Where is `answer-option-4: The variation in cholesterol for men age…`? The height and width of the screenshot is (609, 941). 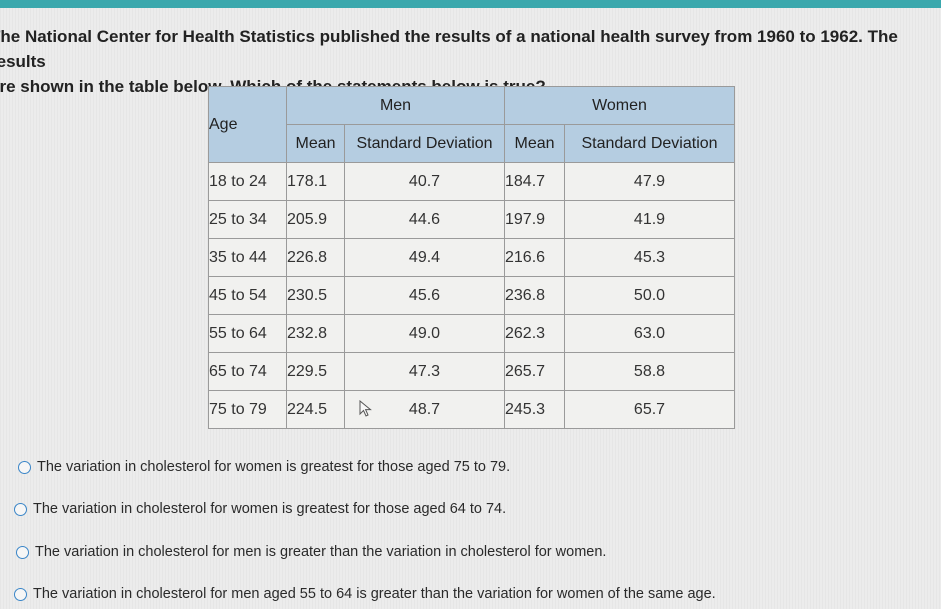 answer-option-4: The variation in cholesterol for men age… is located at coordinates (365, 594).